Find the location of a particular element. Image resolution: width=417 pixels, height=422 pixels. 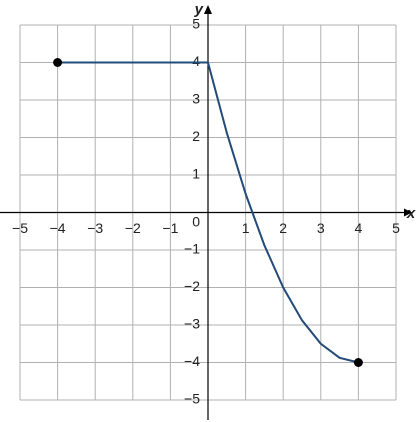

y-tick-label: −2 is located at coordinates (192, 286).